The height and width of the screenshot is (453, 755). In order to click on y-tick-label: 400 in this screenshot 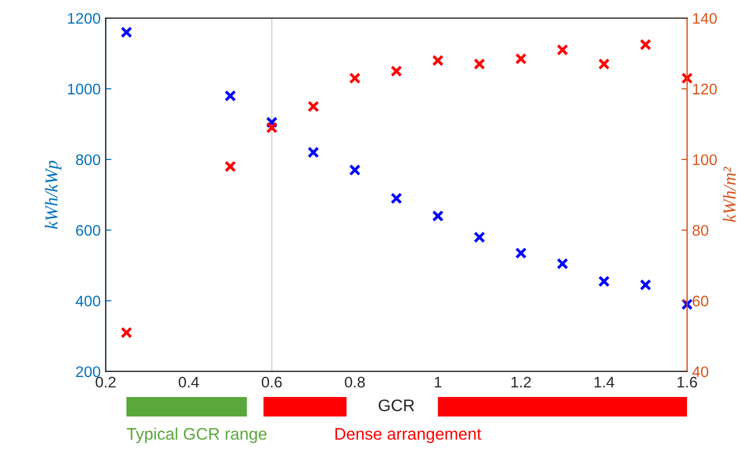, I will do `click(88, 301)`.